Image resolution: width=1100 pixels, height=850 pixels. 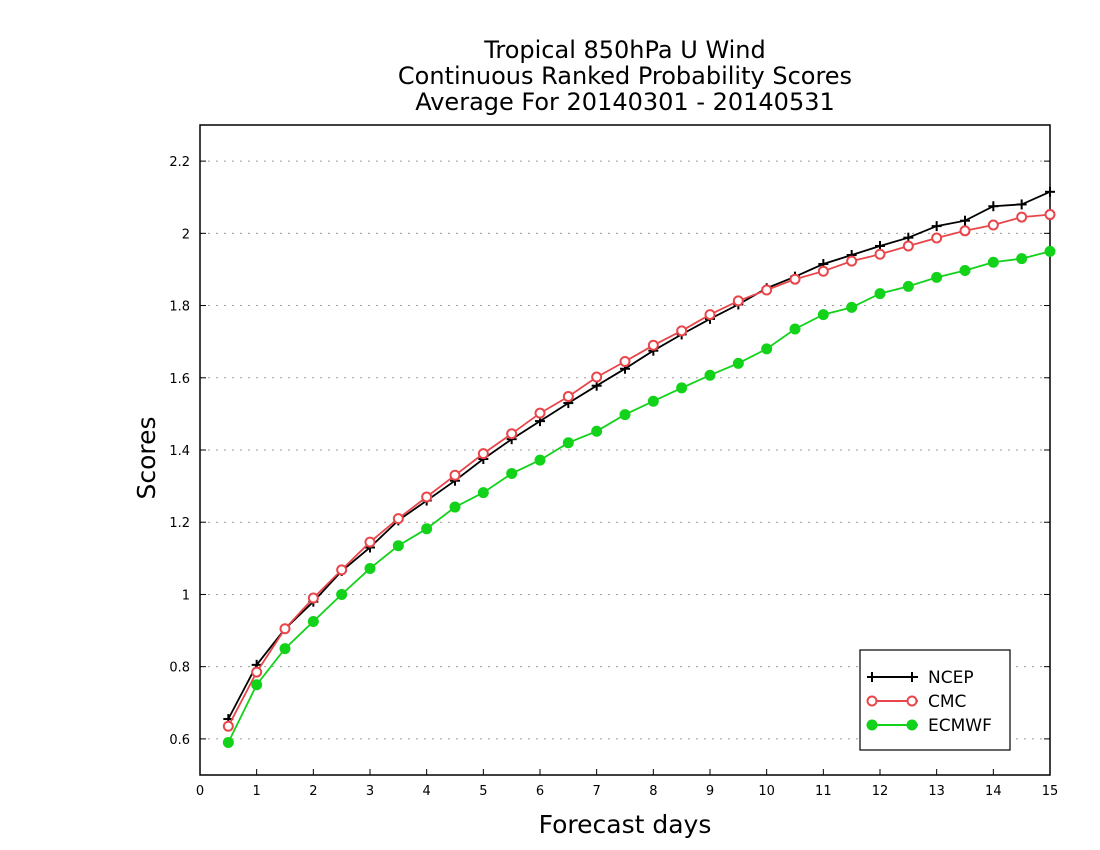 I want to click on legend: NCEP CMC ECMWF, so click(x=935, y=700).